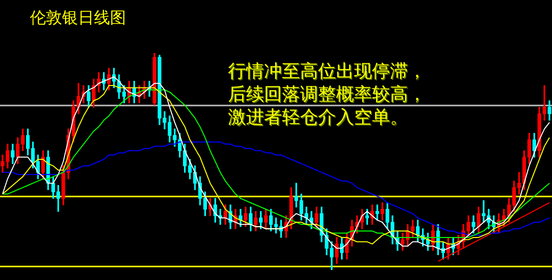 The height and width of the screenshot is (280, 552). Describe the element at coordinates (327, 71) in the screenshot. I see `annotation: 行情冲至高位出现停滞，` at that location.